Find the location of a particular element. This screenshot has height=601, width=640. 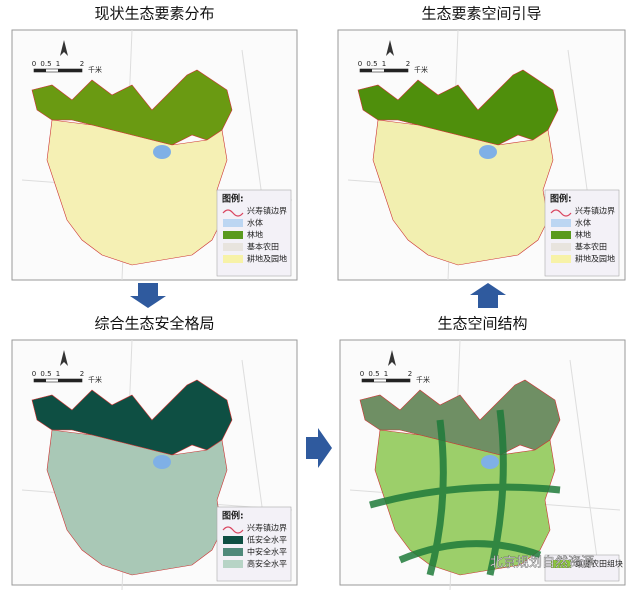

watermark: 北京规划自然资源 is located at coordinates (542, 563).